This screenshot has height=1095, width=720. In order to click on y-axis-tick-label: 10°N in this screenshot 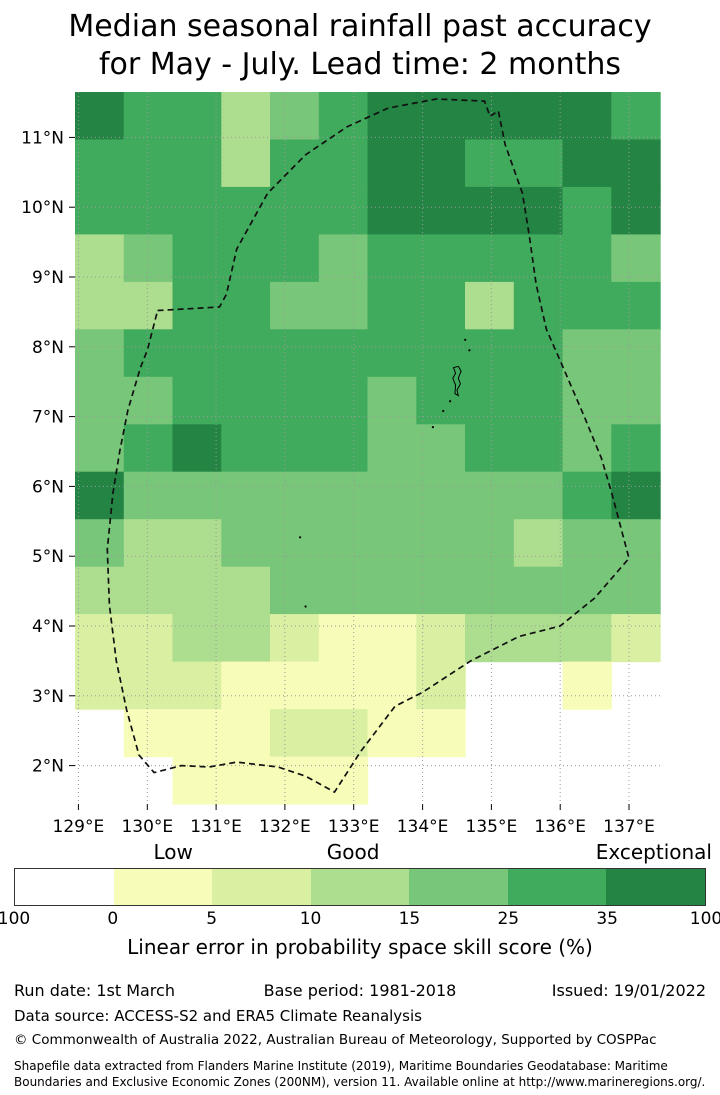, I will do `click(42, 208)`.